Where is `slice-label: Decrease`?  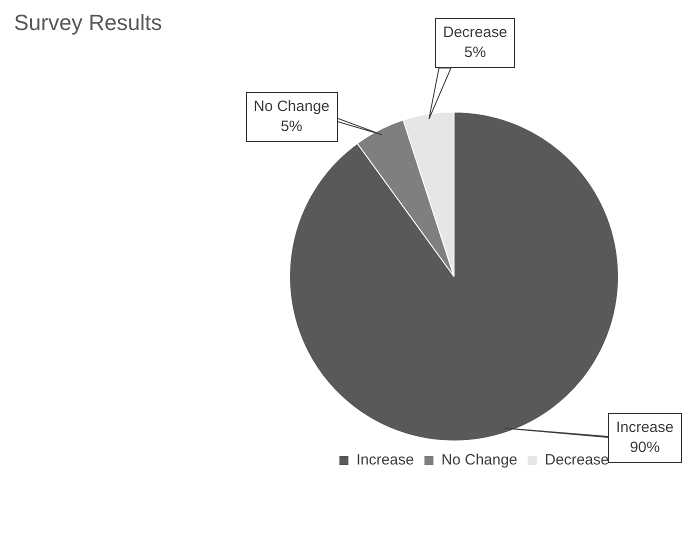
slice-label: Decrease is located at coordinates (475, 32).